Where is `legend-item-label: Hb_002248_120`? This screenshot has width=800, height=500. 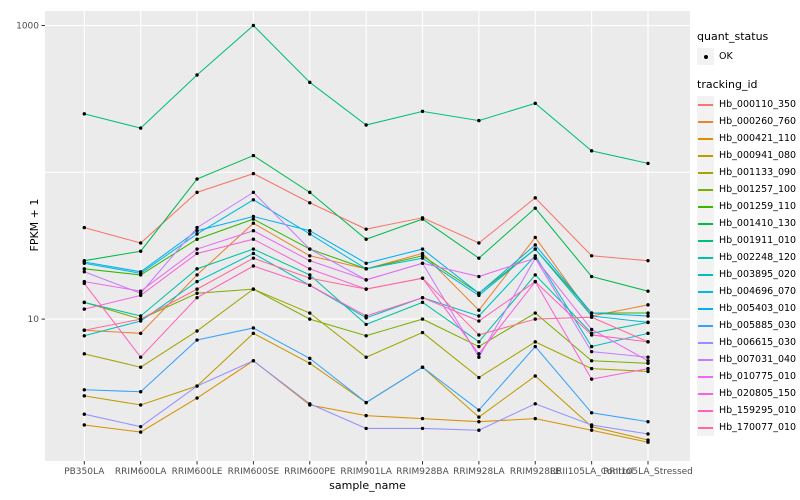 legend-item-label: Hb_002248_120 is located at coordinates (758, 257).